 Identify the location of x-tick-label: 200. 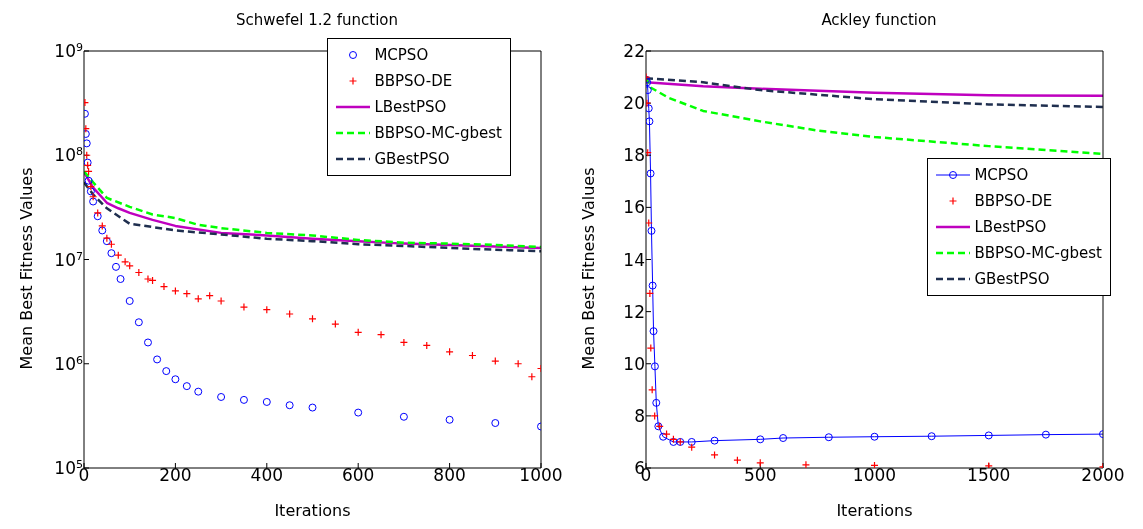
(175, 475).